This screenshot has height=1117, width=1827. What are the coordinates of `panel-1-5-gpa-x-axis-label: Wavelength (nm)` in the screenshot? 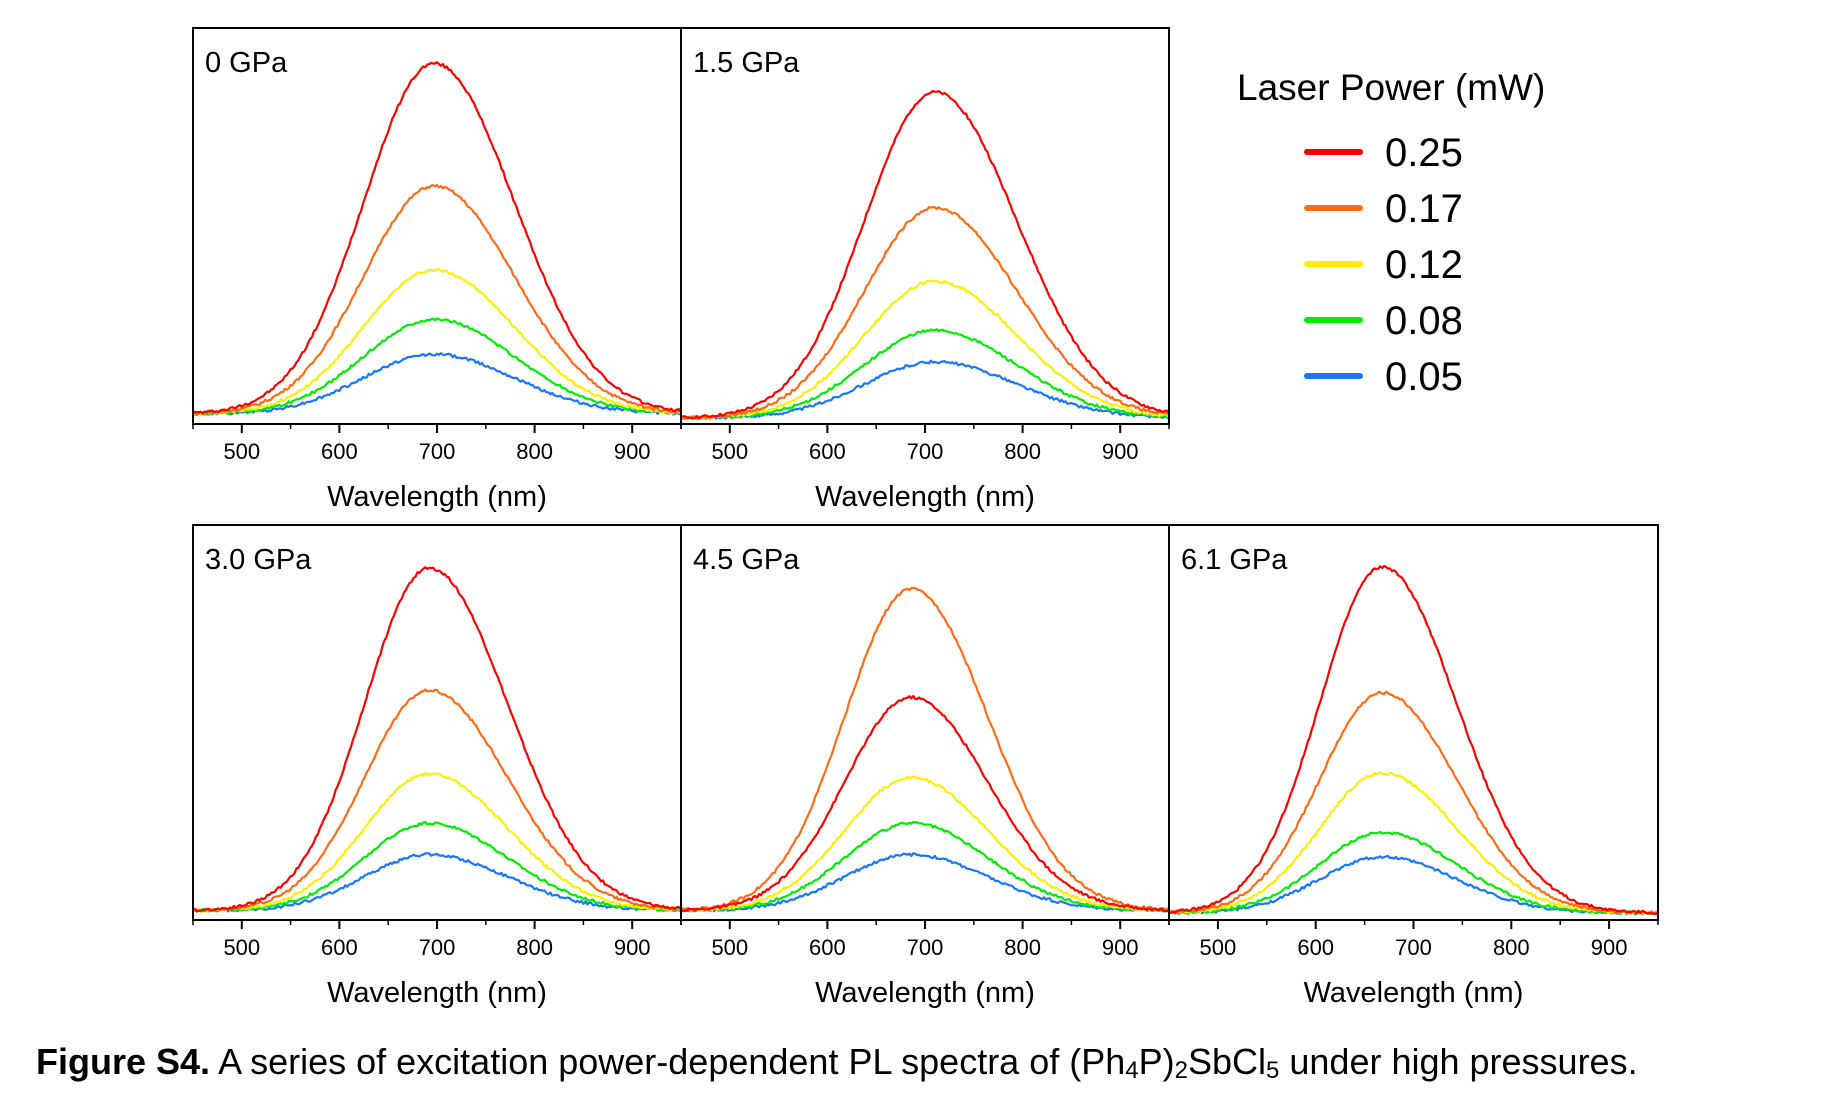 It's located at (925, 497).